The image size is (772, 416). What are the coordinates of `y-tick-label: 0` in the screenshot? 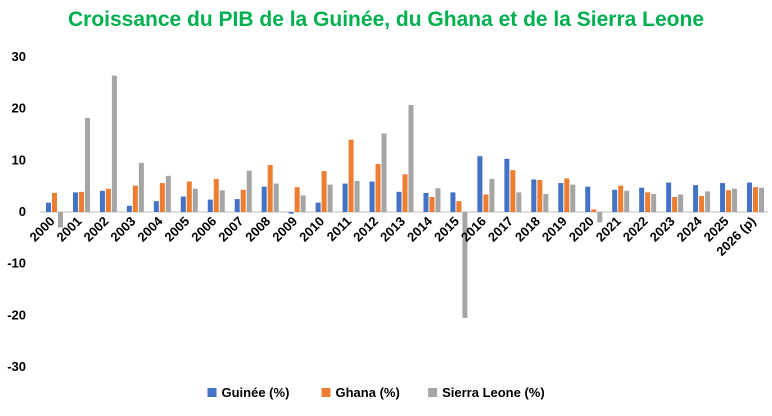 It's located at (22, 211).